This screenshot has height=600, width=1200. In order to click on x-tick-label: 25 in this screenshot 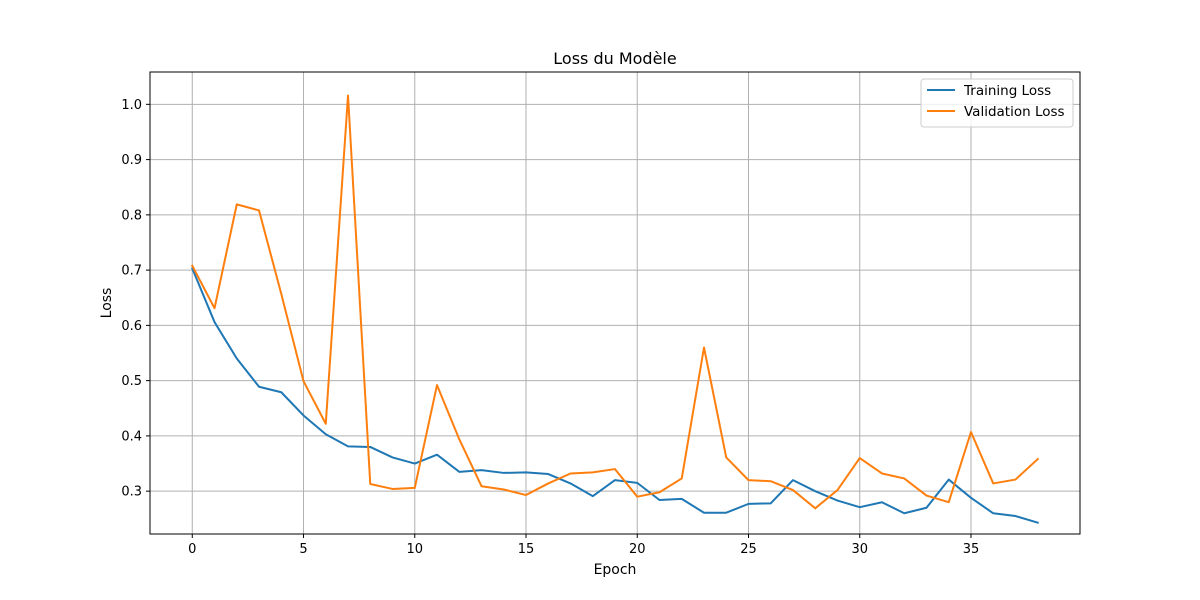, I will do `click(748, 549)`.